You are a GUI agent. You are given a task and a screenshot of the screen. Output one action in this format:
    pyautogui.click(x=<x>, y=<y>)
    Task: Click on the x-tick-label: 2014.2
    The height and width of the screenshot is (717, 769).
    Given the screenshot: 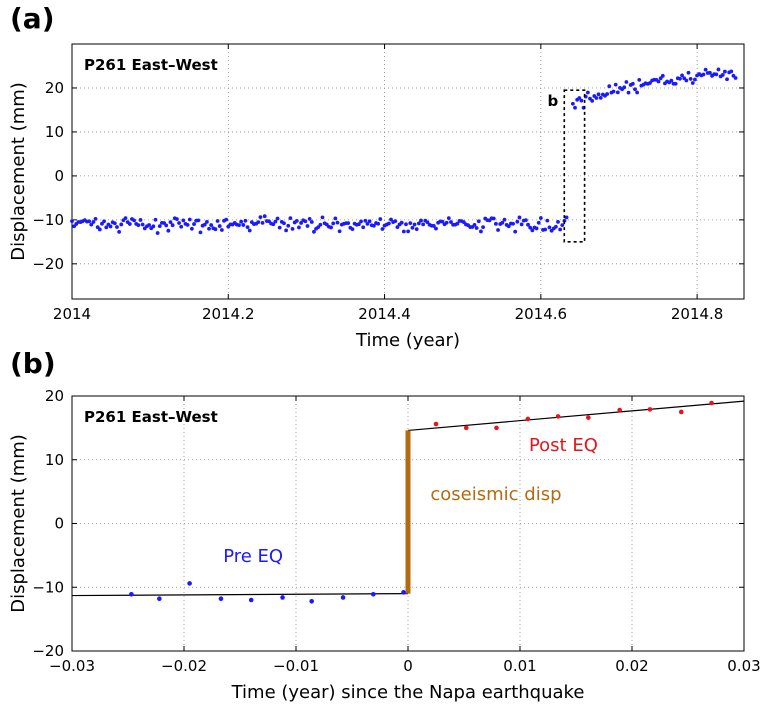 What is the action you would take?
    pyautogui.click(x=228, y=314)
    